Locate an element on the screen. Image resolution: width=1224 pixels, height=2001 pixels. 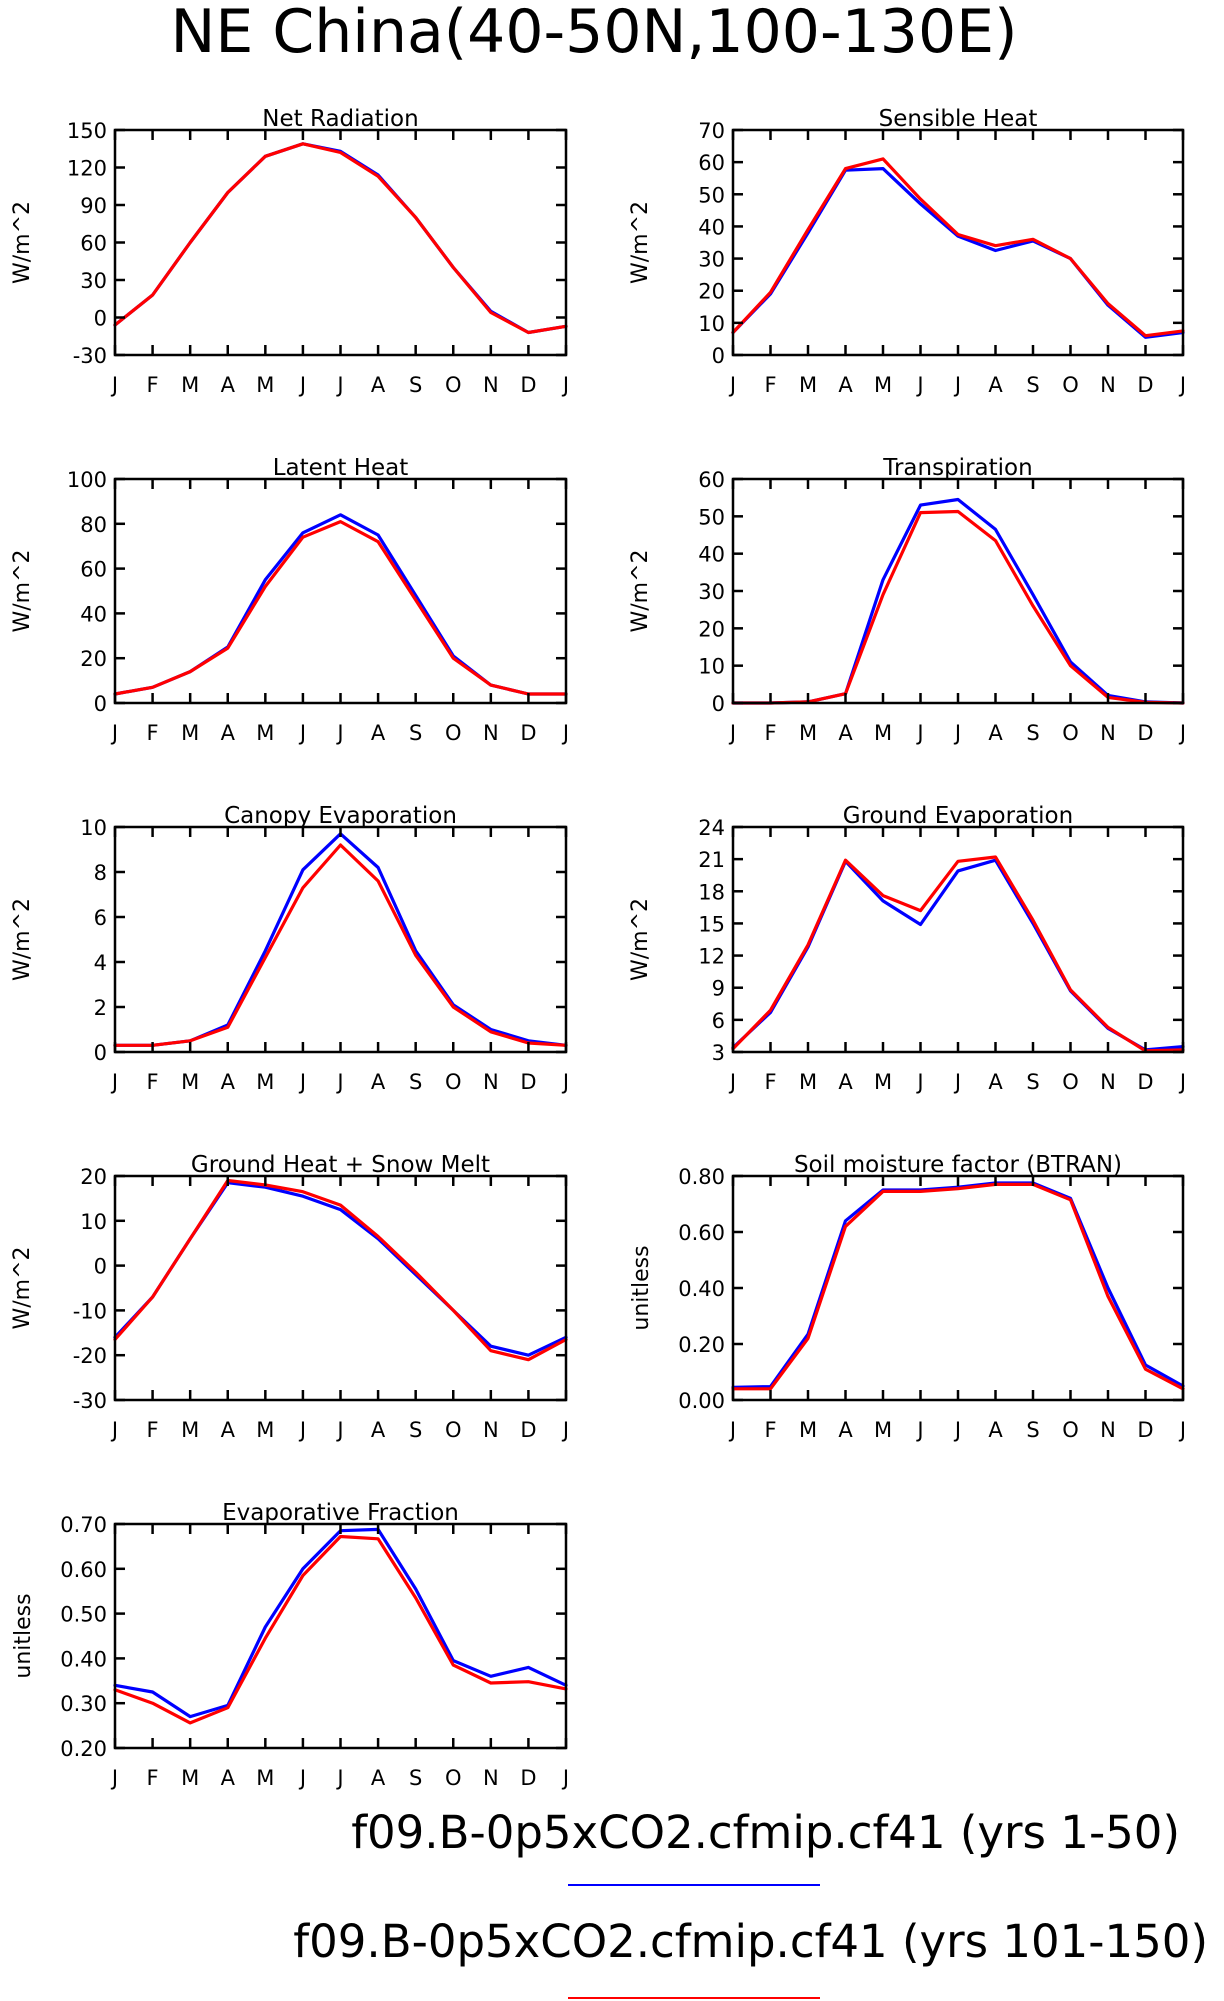
y-tick-label: 9 is located at coordinates (718, 989).